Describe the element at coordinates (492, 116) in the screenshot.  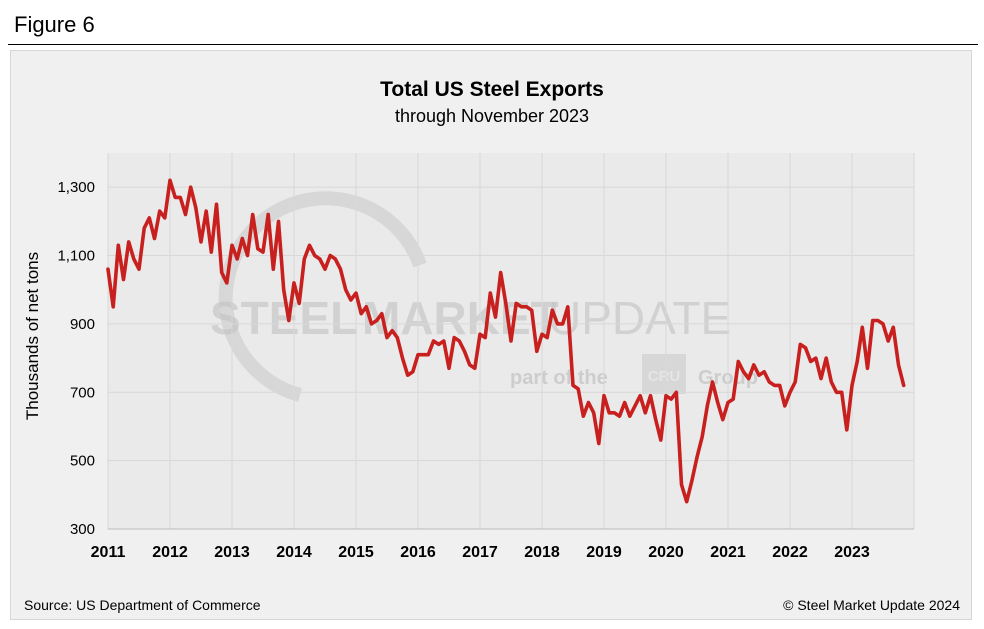
I see `chart-subtitle: through November 2023` at that location.